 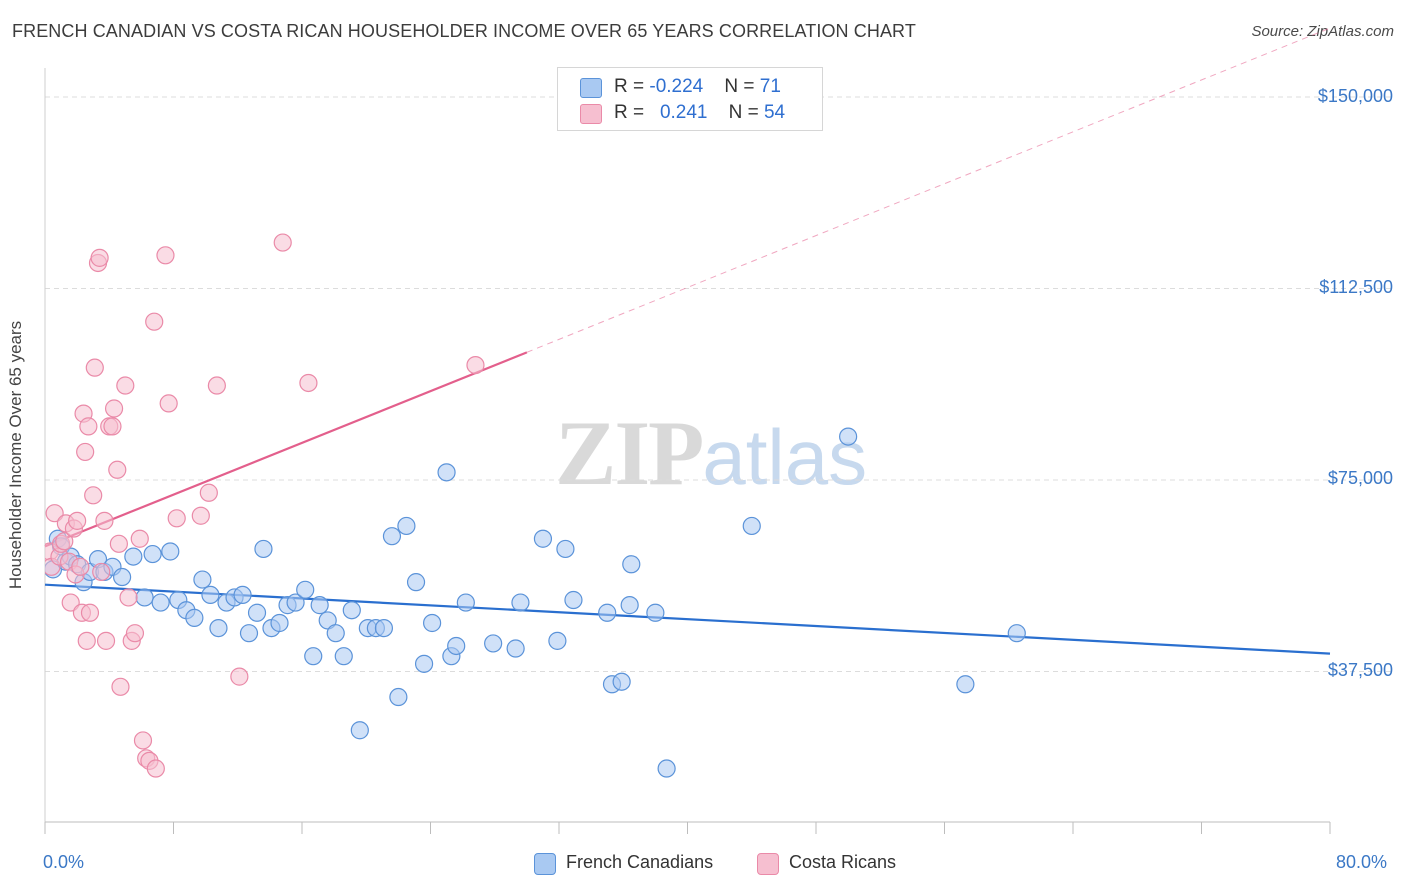 What do you see at coordinates (774, 112) in the screenshot?
I see `n-value: 54` at bounding box center [774, 112].